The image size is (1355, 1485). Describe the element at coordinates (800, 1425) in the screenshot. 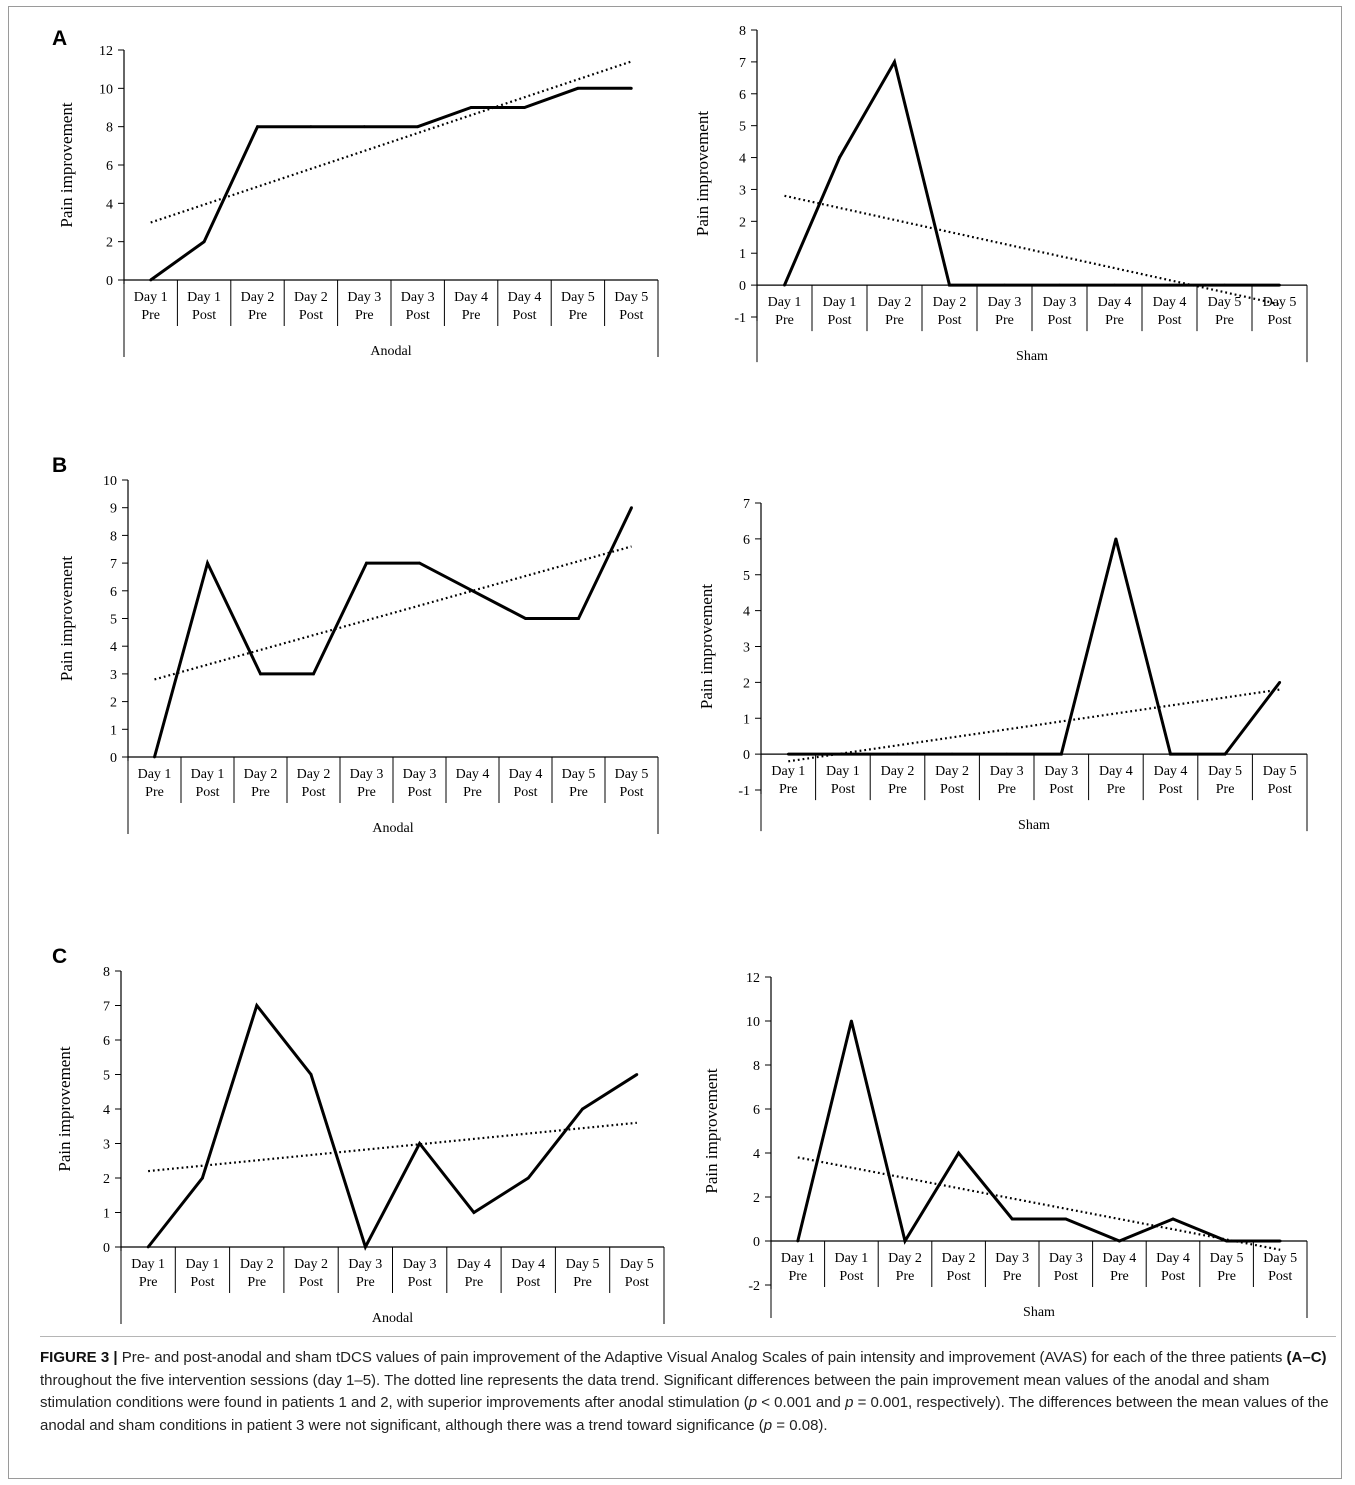

I see `caption-text-5: = 0.08).` at that location.